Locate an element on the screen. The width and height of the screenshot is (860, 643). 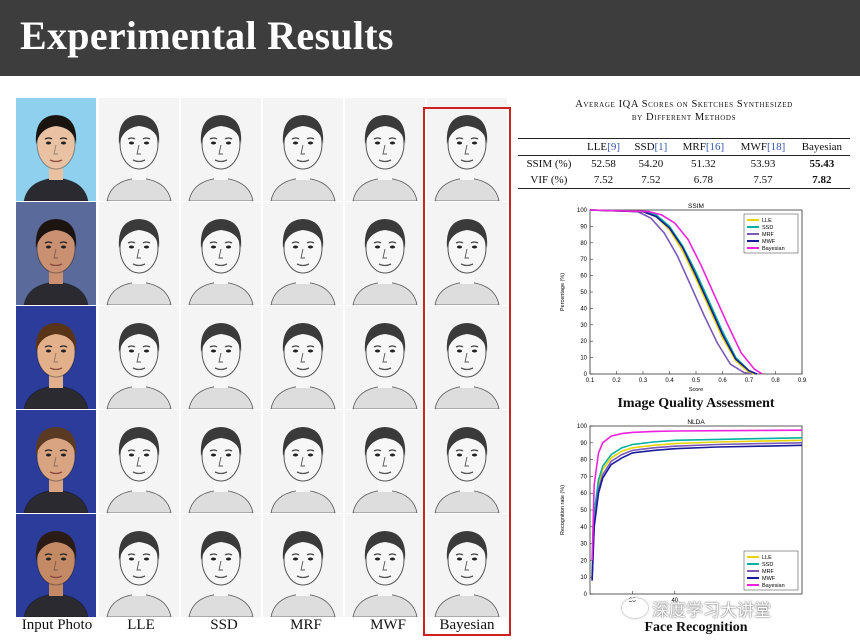
row-label: SSIM (%) is located at coordinates (549, 164).